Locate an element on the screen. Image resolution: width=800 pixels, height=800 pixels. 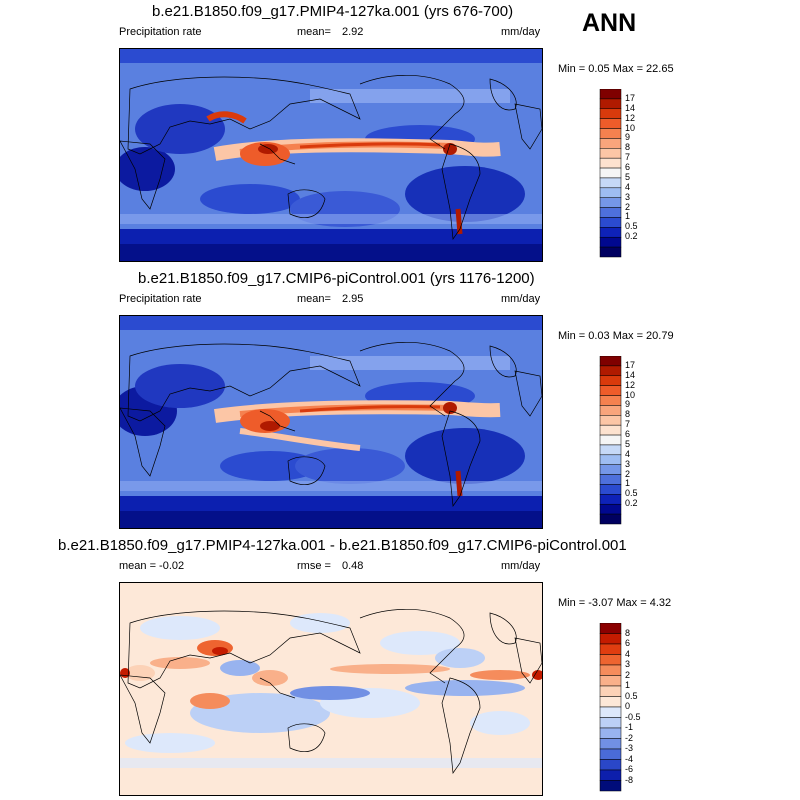
panel-1-variable-label: Precipitation rate is located at coordinates (160, 32).